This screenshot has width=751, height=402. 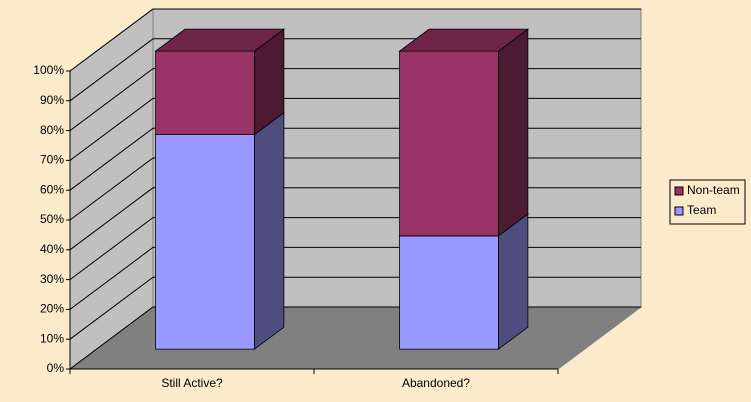 What do you see at coordinates (436, 383) in the screenshot?
I see `x-tick-label: Abandoned?` at bounding box center [436, 383].